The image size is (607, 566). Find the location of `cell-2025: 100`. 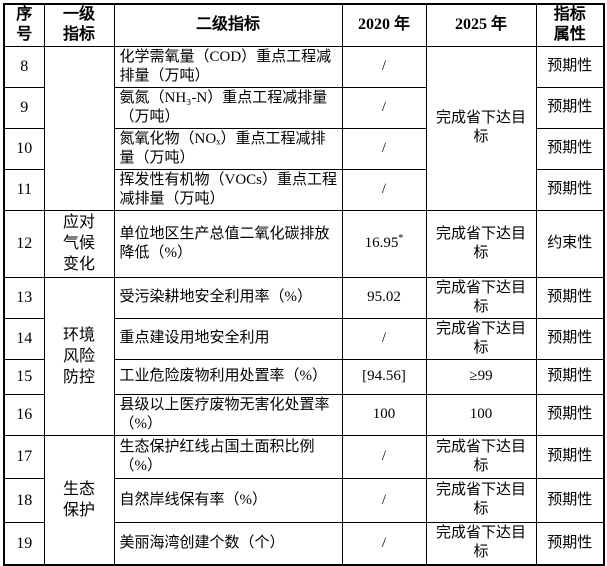

cell-2025: 100 is located at coordinates (481, 414).